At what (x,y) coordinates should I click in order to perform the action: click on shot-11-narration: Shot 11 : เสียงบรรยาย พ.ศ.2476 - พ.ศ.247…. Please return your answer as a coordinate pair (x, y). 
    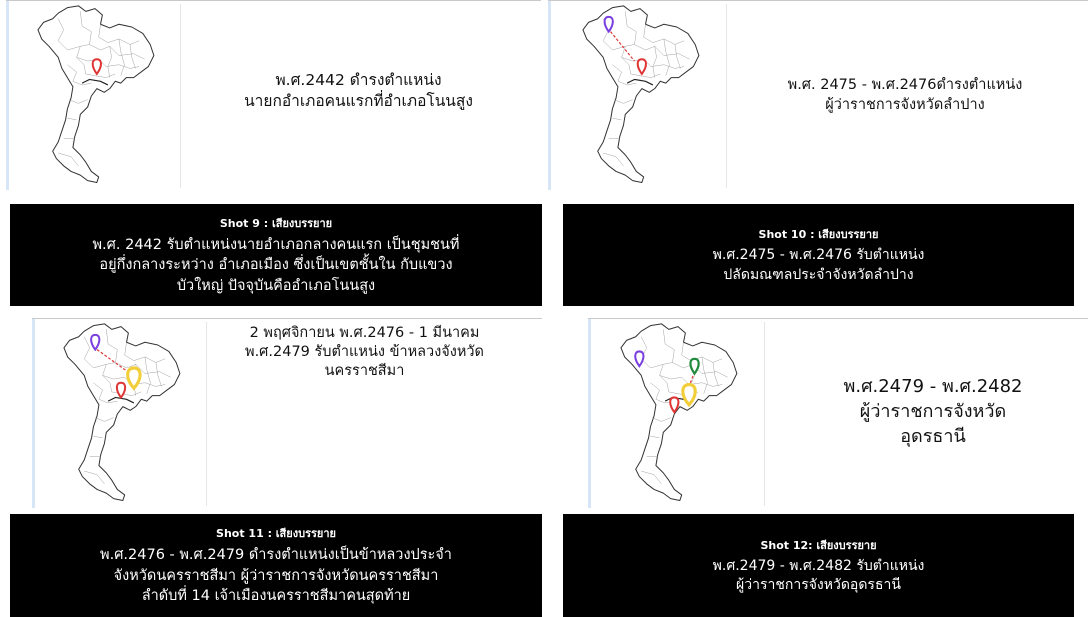
    Looking at the image, I should click on (276, 565).